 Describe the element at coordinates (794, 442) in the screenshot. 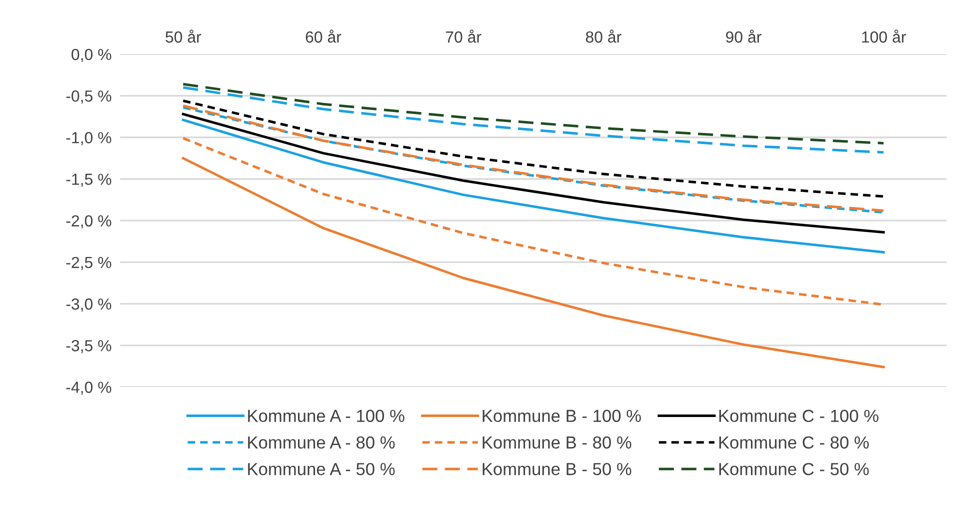

I see `legend-label: Kommune C - 80 %` at that location.